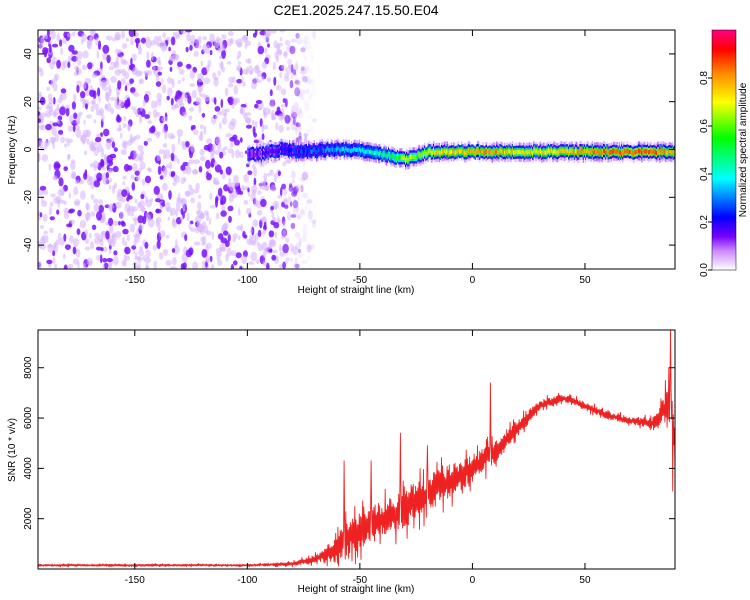 The height and width of the screenshot is (600, 750). Describe the element at coordinates (28, 518) in the screenshot. I see `y-tick-label: 2000` at that location.